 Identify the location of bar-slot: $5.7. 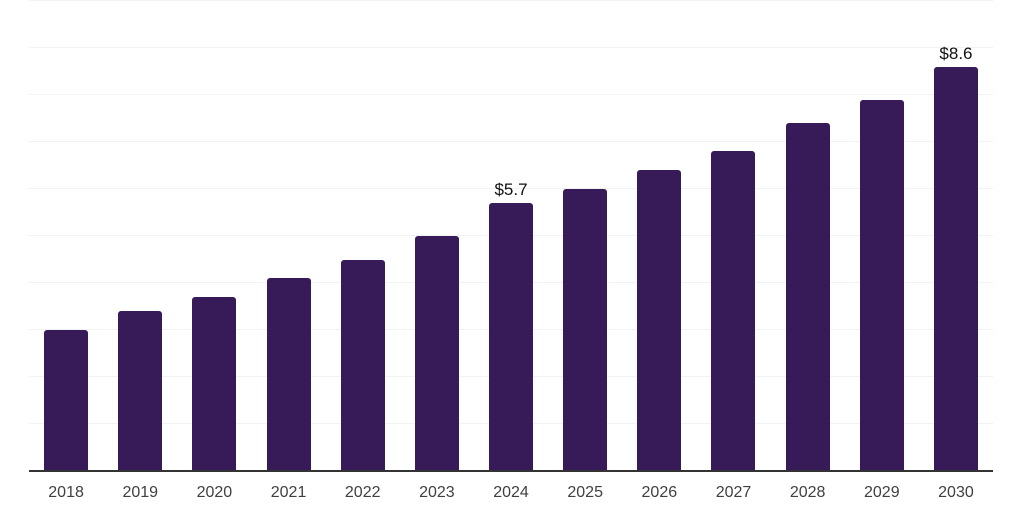
(511, 236).